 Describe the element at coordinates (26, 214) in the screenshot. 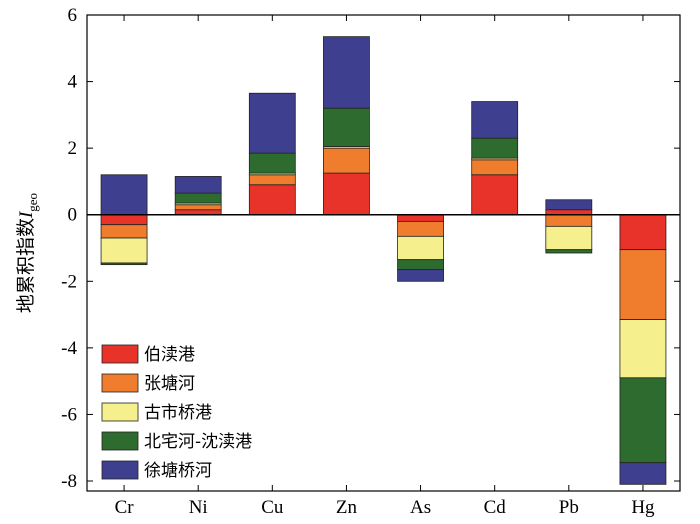

I see `y-axis-label-symbol: I` at that location.